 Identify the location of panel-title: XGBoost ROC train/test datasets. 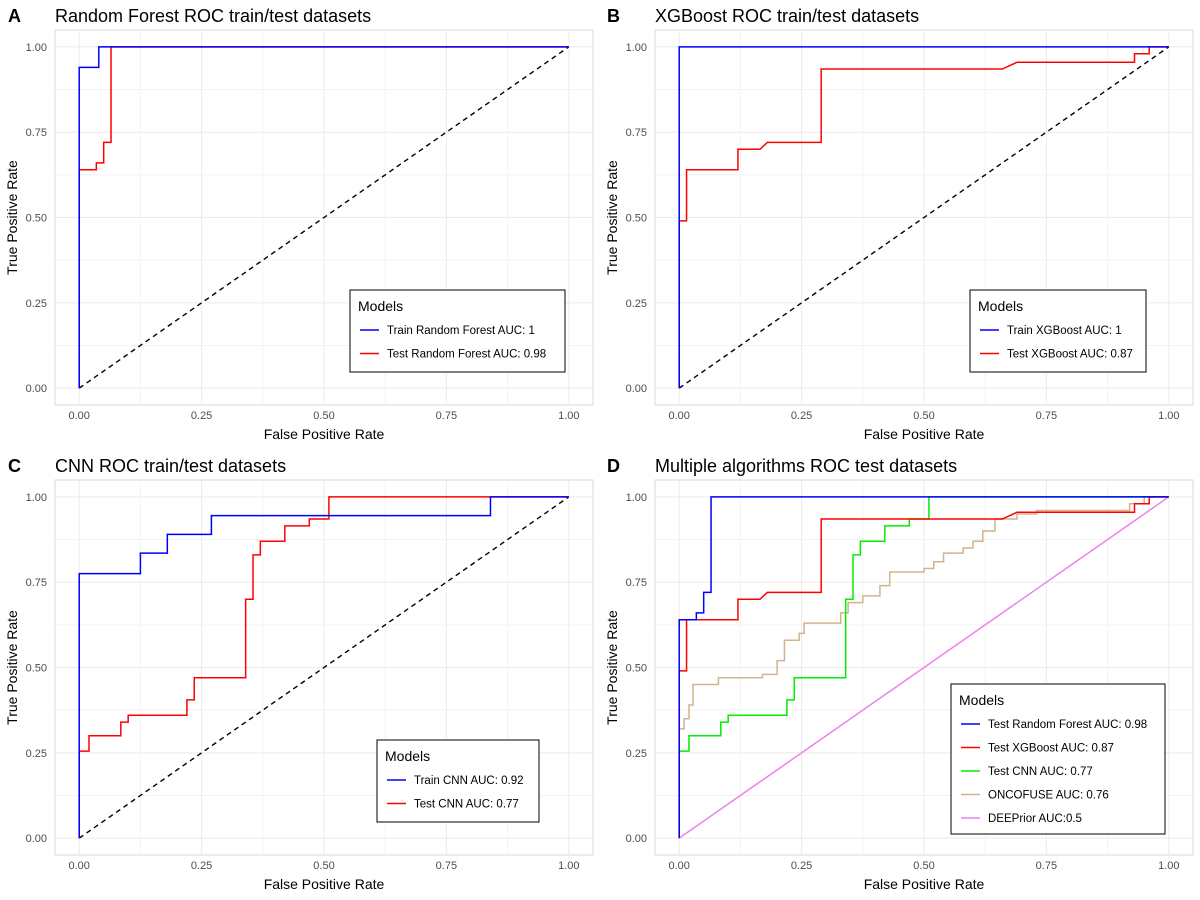
(787, 16).